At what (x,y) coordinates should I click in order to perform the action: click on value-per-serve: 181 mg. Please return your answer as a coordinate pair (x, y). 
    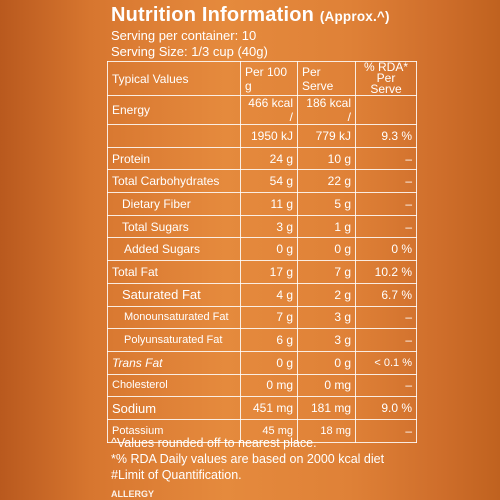
    Looking at the image, I should click on (326, 408).